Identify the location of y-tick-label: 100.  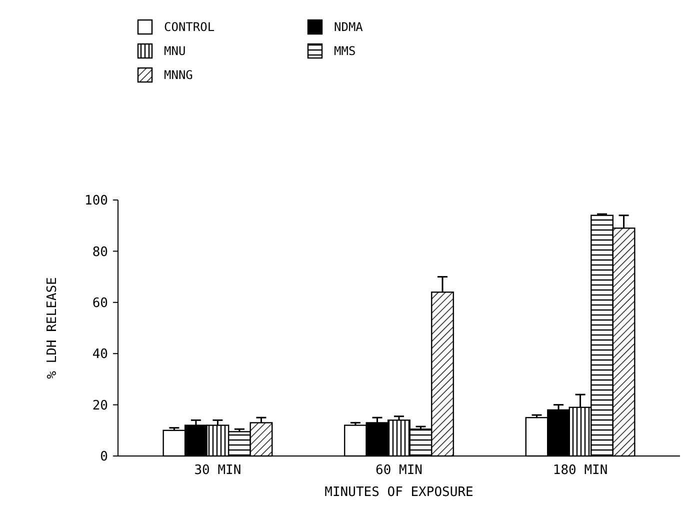
(96, 201).